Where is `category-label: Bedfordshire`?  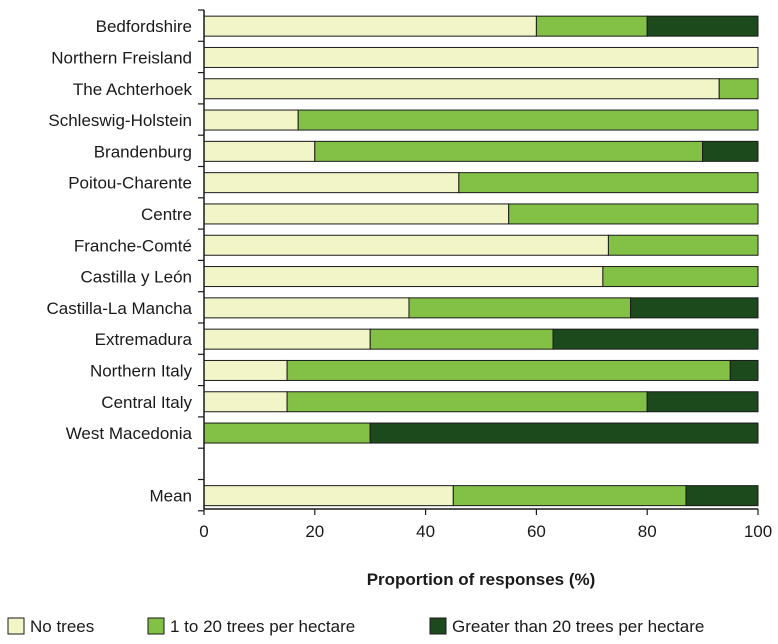
category-label: Bedfordshire is located at coordinates (144, 26).